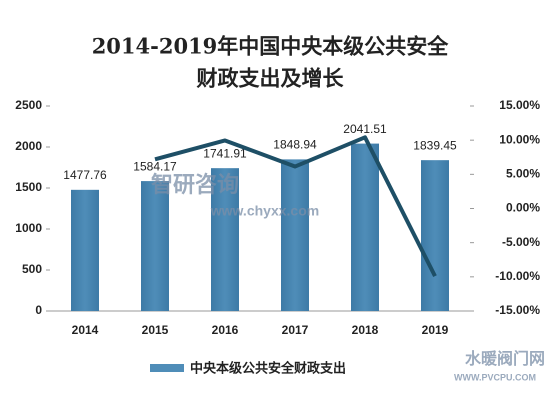 This screenshot has height=402, width=550. I want to click on chart-title: 2014-2019年中国中央本级公共安全, so click(271, 46).